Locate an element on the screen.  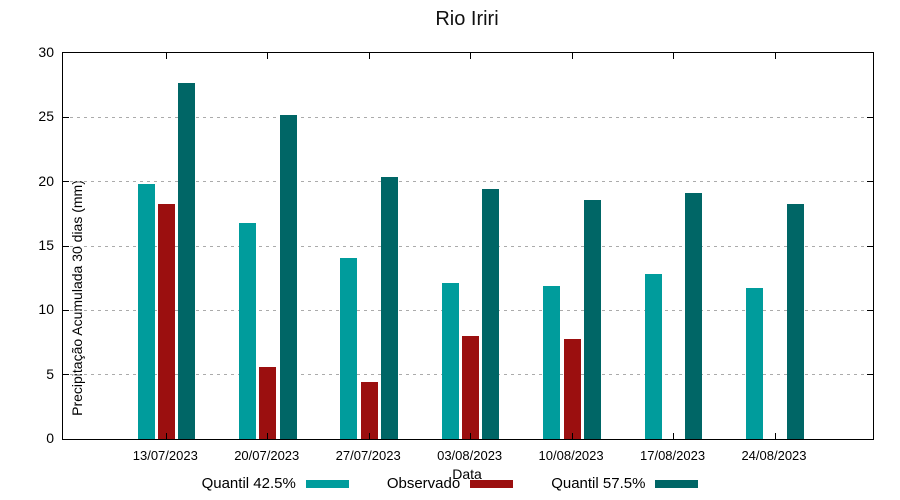
legend: Quantil 42.5% Observado Quantil 57.5% is located at coordinates (450, 483).